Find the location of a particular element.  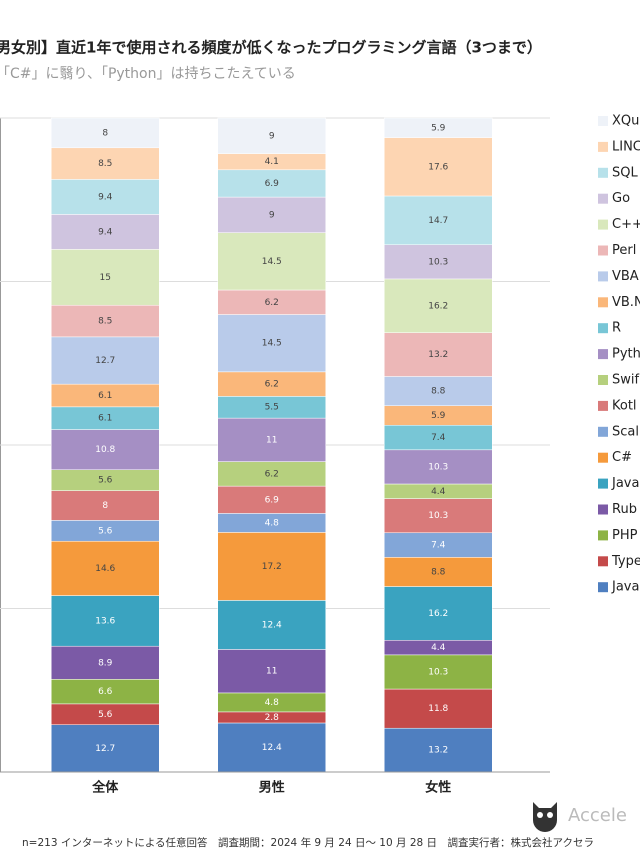

data-label: 8.8 is located at coordinates (438, 392).